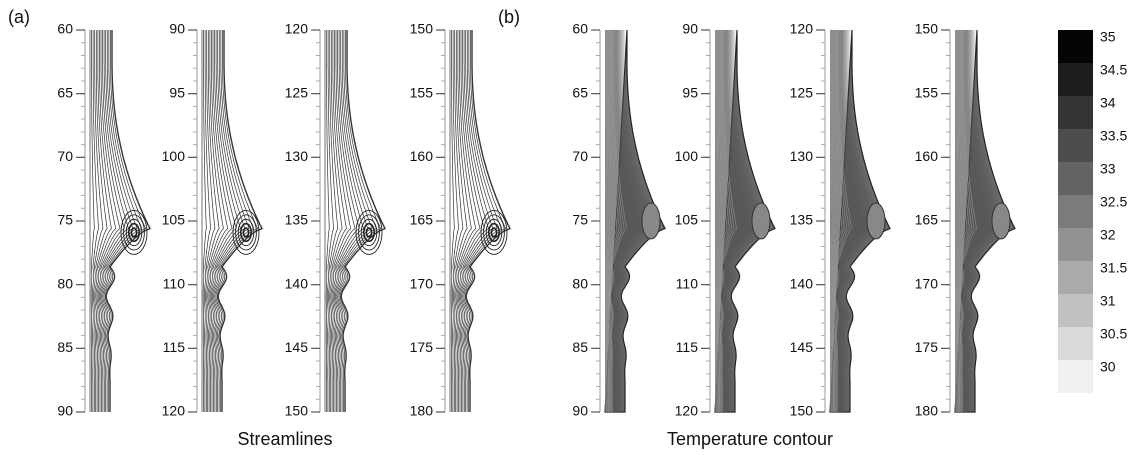 This screenshot has height=455, width=1145. Describe the element at coordinates (422, 283) in the screenshot. I see `y-tick-label: 170` at that location.